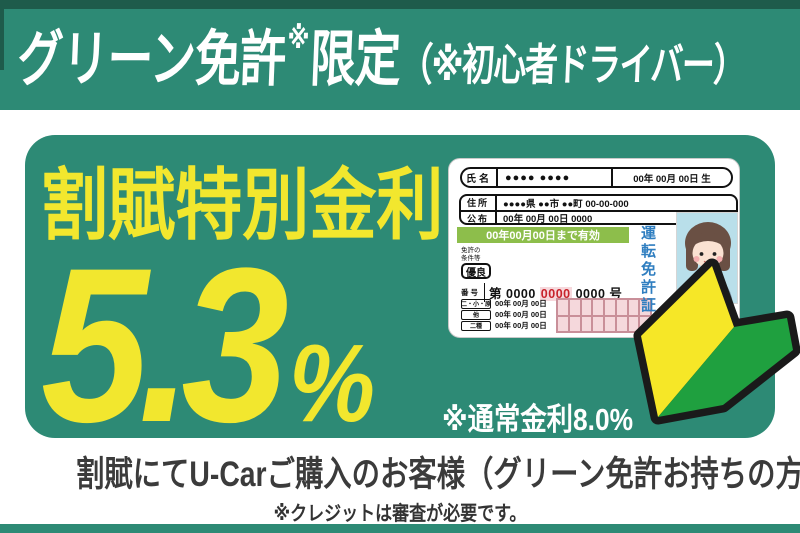 The image size is (800, 533). What do you see at coordinates (151, 59) in the screenshot?
I see `banner-title-main: グリーン免許` at bounding box center [151, 59].